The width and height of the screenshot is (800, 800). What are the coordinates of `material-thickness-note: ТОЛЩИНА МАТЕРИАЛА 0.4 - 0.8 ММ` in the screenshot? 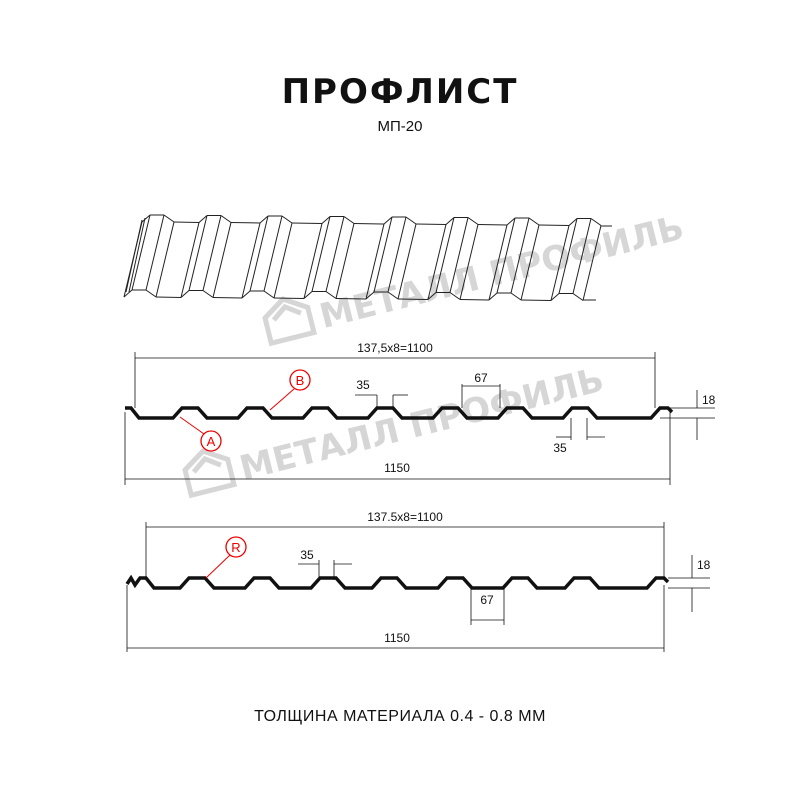 It's located at (400, 716).